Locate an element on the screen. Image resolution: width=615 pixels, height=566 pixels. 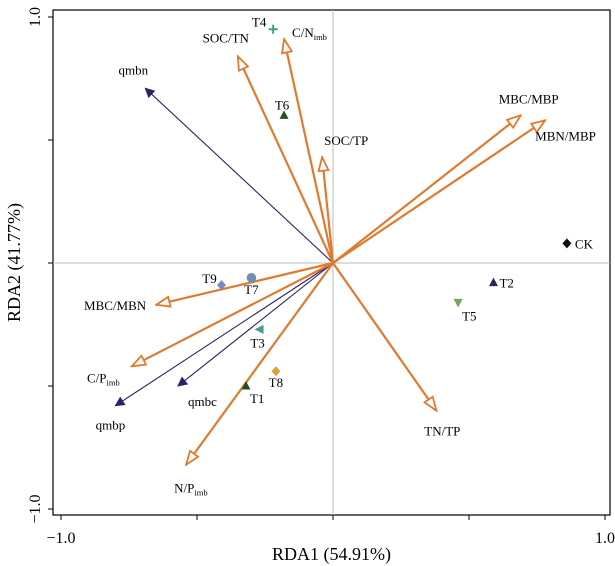
response-vector-qmbp is located at coordinates (224, 334).